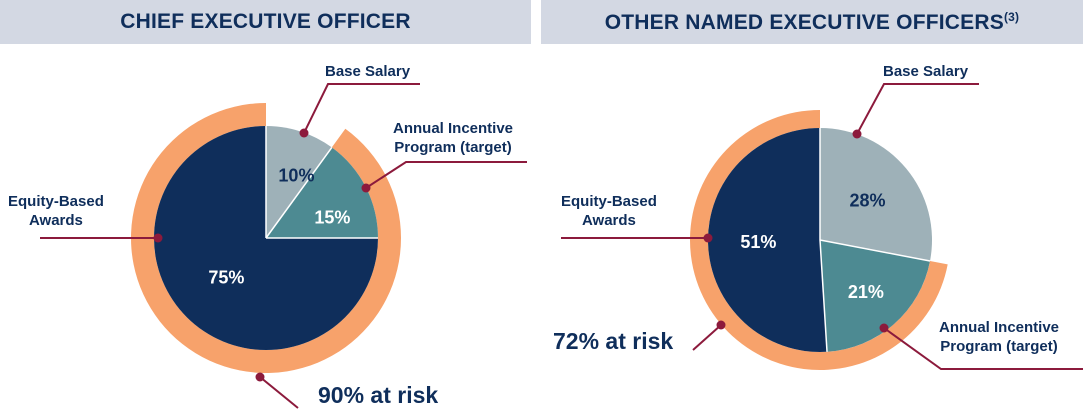  Describe the element at coordinates (332, 218) in the screenshot. I see `ceo-pct-label-annual-incentive-program-target: 15%` at that location.